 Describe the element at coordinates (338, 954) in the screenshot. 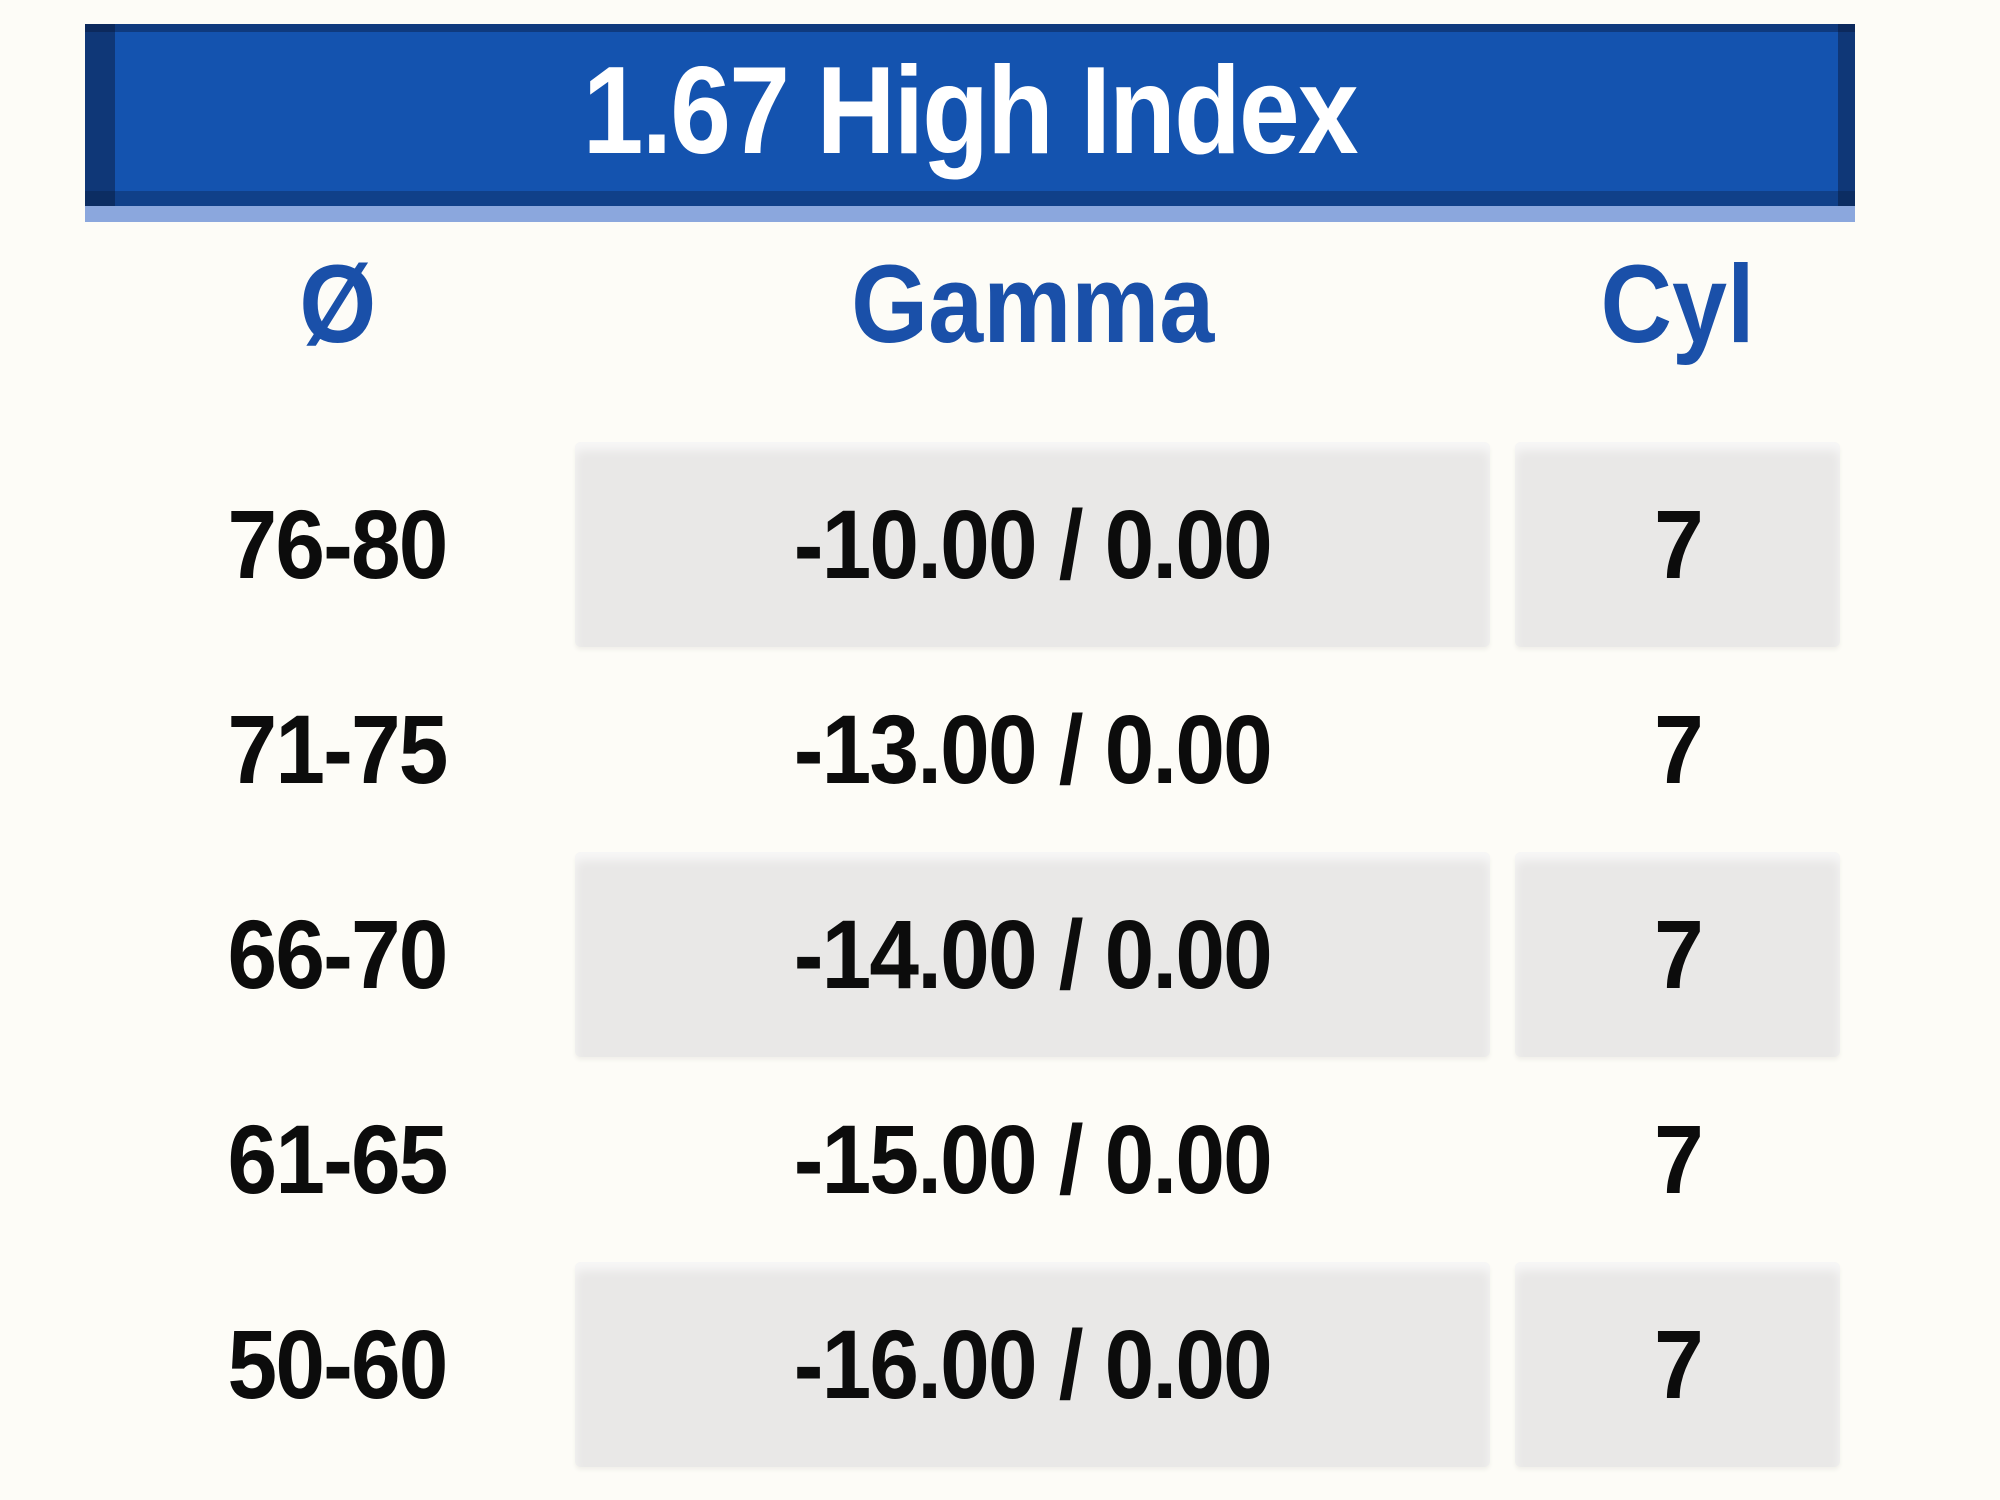

I see `diameter-cell: 66-70` at that location.